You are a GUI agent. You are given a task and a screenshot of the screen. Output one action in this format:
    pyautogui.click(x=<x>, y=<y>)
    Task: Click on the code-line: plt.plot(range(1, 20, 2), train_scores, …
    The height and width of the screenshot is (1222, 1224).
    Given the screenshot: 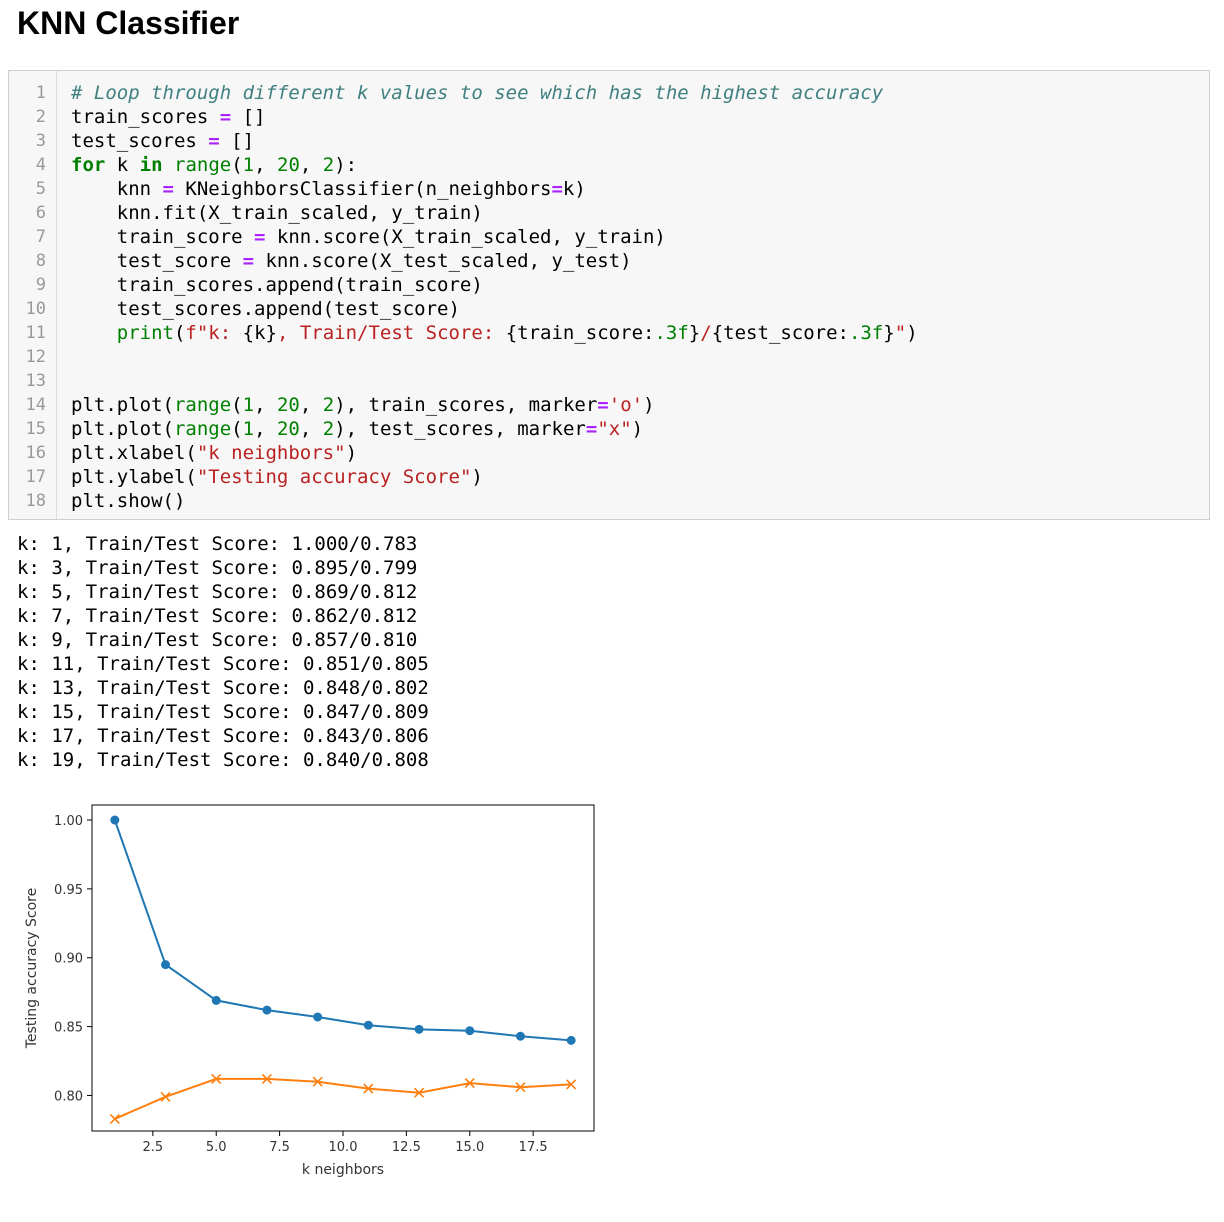 What is the action you would take?
    pyautogui.click(x=363, y=405)
    